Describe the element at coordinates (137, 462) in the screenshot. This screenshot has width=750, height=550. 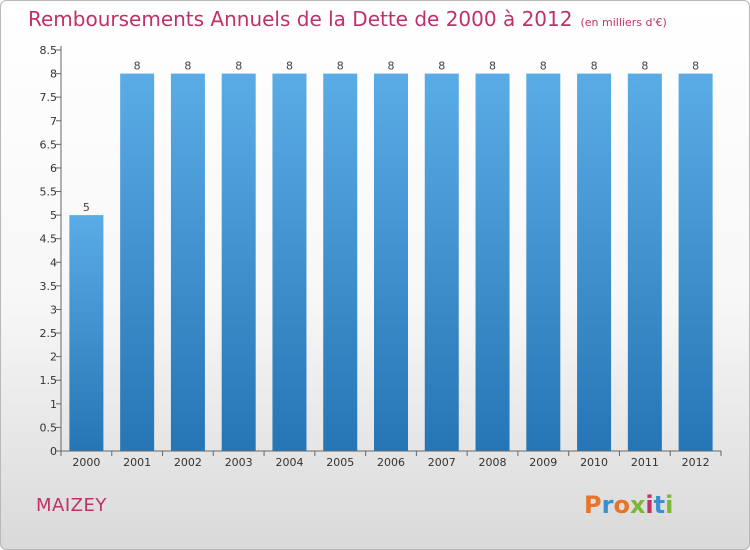
I see `x-tick-label: 2001` at that location.